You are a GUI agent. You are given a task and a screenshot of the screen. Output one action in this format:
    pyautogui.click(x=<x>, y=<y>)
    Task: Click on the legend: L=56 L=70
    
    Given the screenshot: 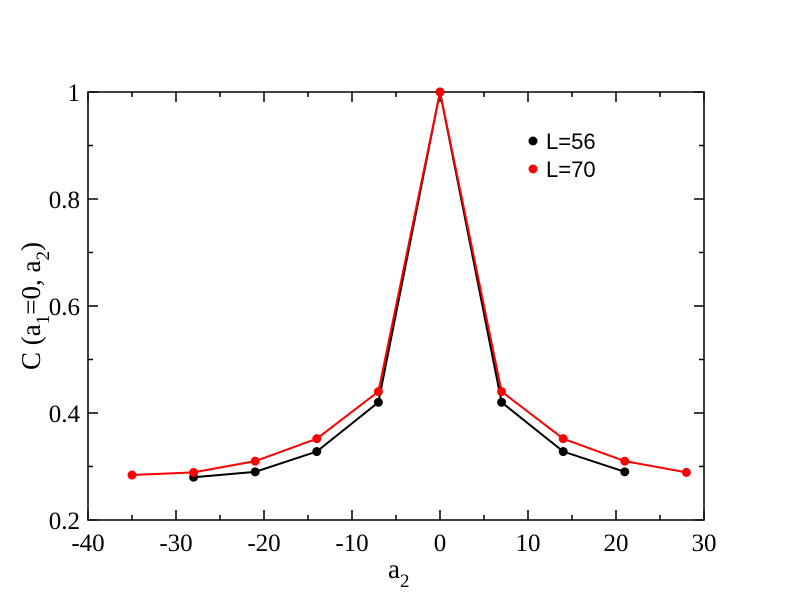 What is the action you would take?
    pyautogui.click(x=562, y=155)
    